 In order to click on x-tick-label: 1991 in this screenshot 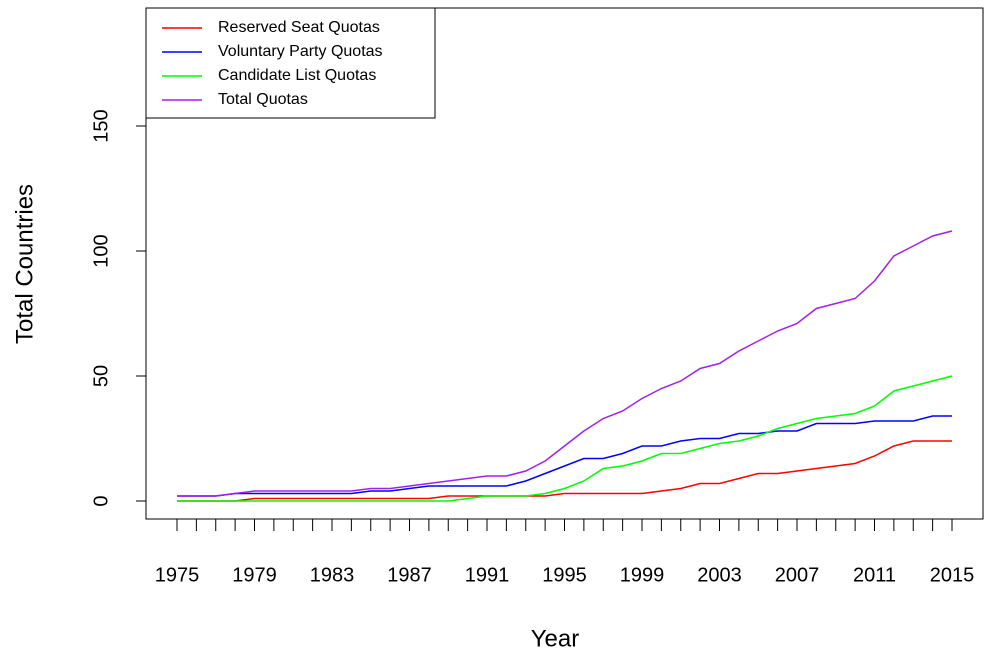, I will do `click(487, 575)`.